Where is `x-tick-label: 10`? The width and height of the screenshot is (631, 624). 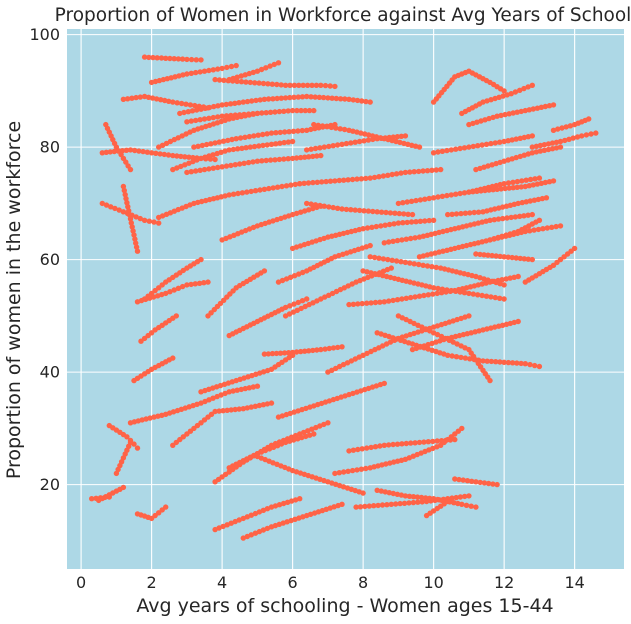 x-tick-label: 10 is located at coordinates (433, 582).